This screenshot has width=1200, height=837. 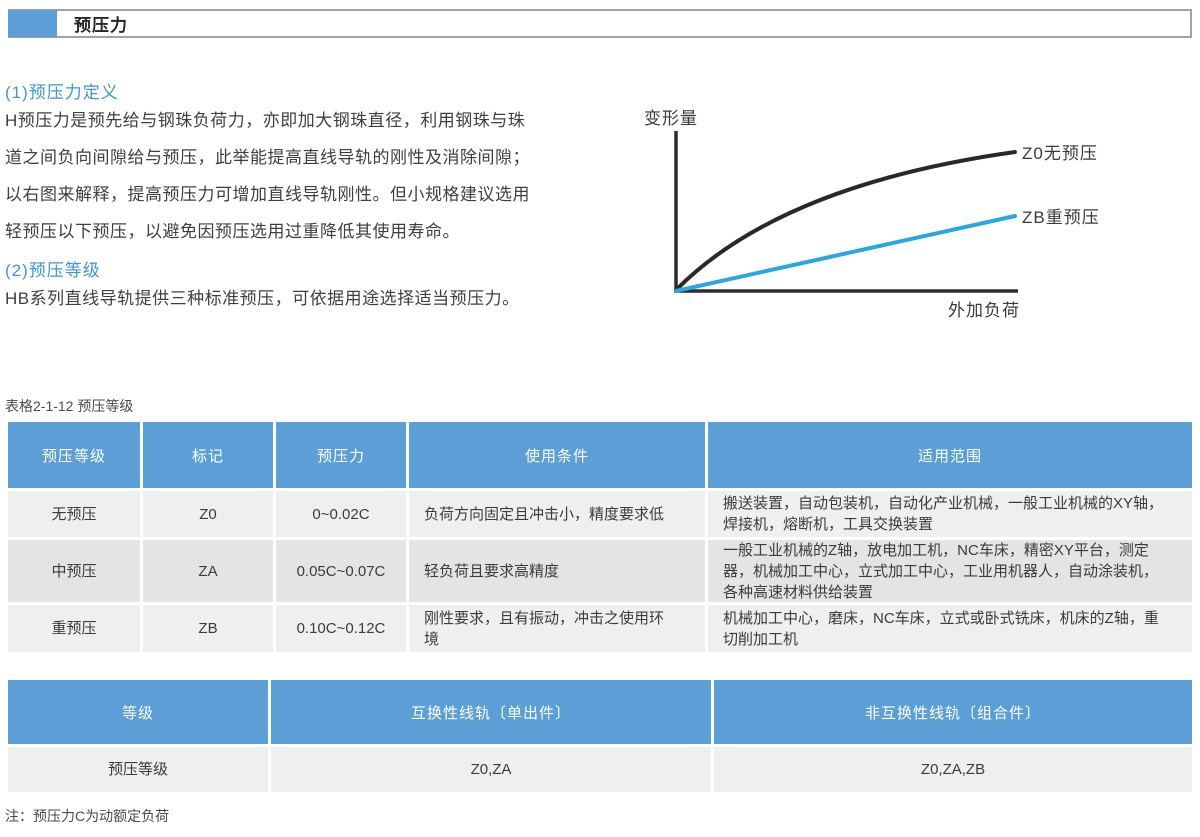 What do you see at coordinates (87, 816) in the screenshot?
I see `footnote: 注：预压力C为动额定负荷` at bounding box center [87, 816].